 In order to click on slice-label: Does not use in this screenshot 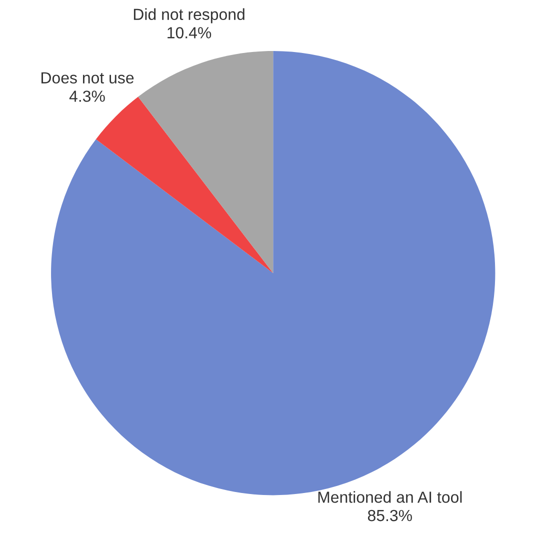, I will do `click(87, 78)`.